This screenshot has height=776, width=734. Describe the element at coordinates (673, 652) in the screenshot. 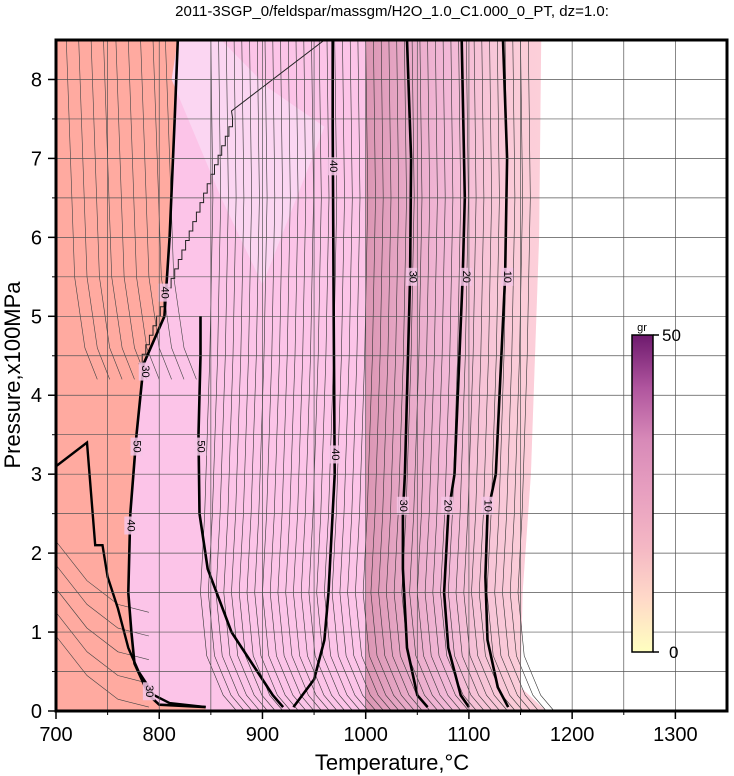

I see `colorbar-min-label: 0` at that location.